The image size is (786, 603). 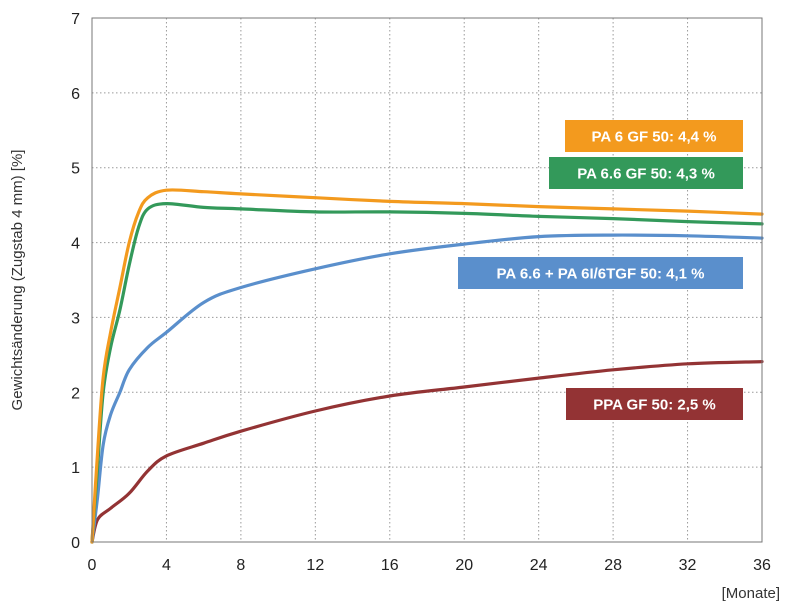 What do you see at coordinates (315, 565) in the screenshot?
I see `x-tick-label: 12` at bounding box center [315, 565].